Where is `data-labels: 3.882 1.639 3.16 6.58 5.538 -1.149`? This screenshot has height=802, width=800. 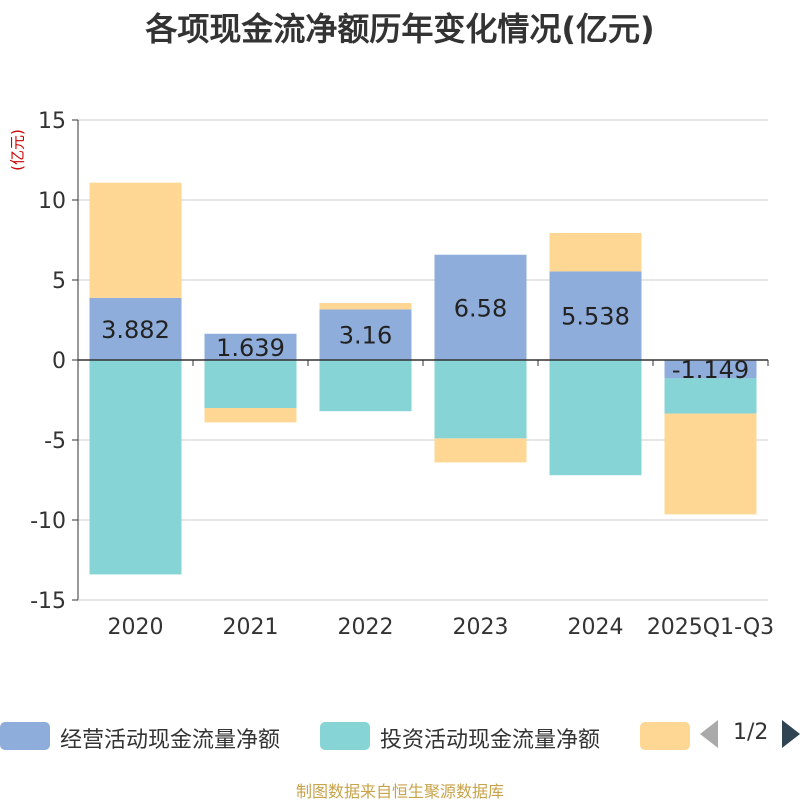
data-labels: 3.882 1.639 3.16 6.58 5.538 -1.149 is located at coordinates (425, 339).